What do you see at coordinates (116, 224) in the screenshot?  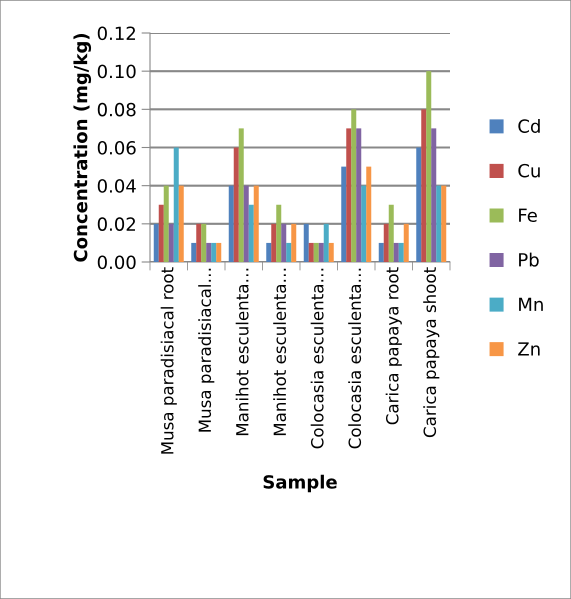 I see `y-tick-label: 0.02` at bounding box center [116, 224].